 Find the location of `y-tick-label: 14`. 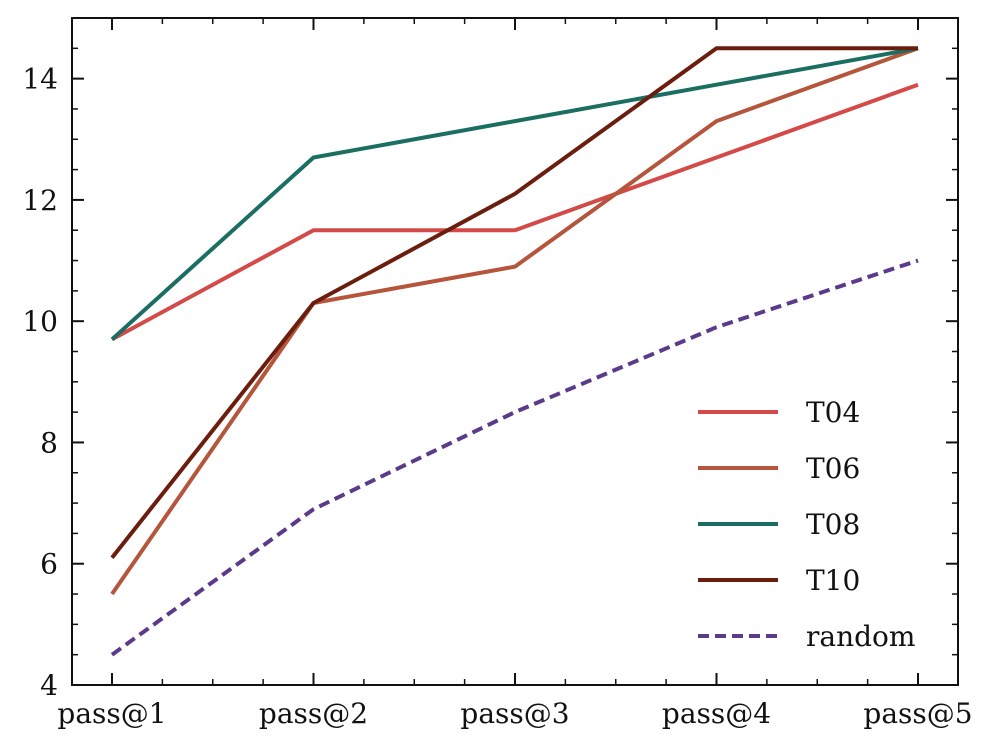

y-tick-label: 14 is located at coordinates (40, 79).